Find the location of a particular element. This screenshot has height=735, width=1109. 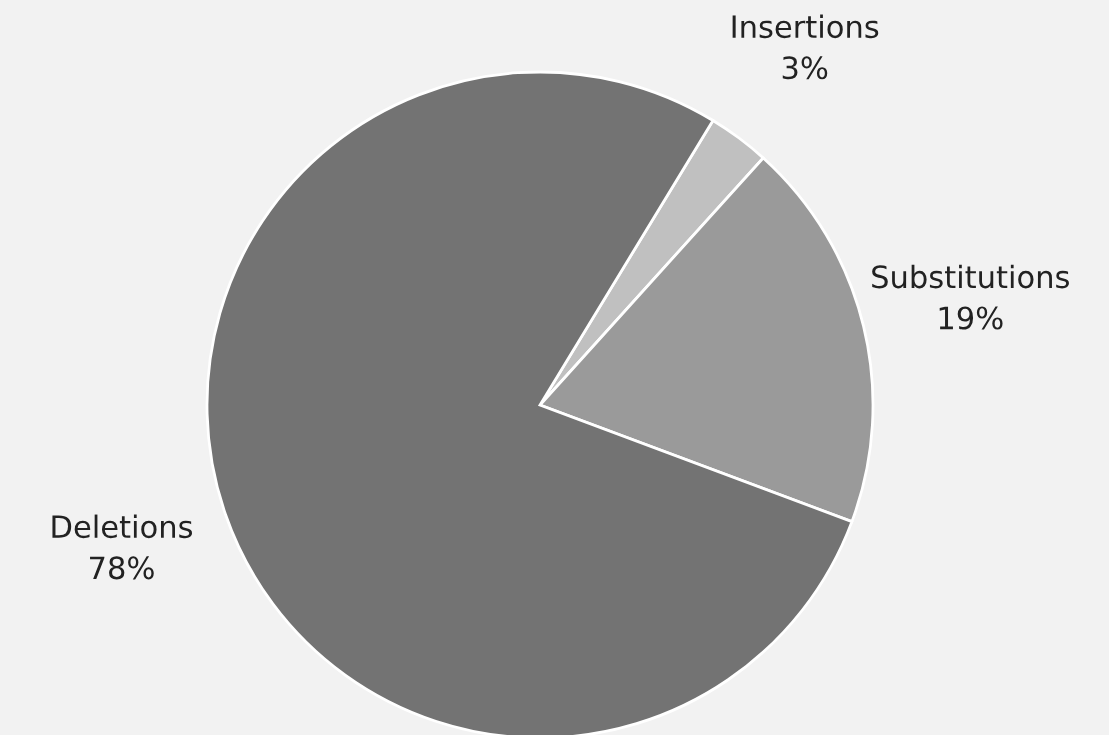

slice-label: Substitutions is located at coordinates (970, 276).